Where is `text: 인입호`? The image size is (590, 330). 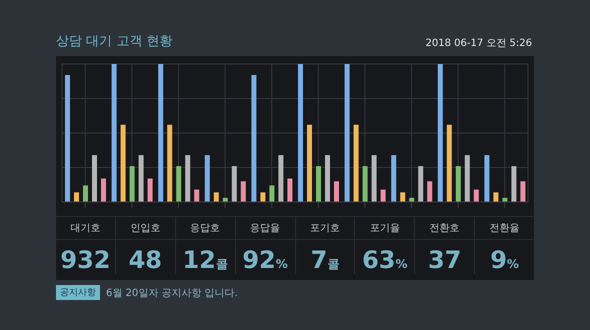 text: 인입호 is located at coordinates (145, 228).